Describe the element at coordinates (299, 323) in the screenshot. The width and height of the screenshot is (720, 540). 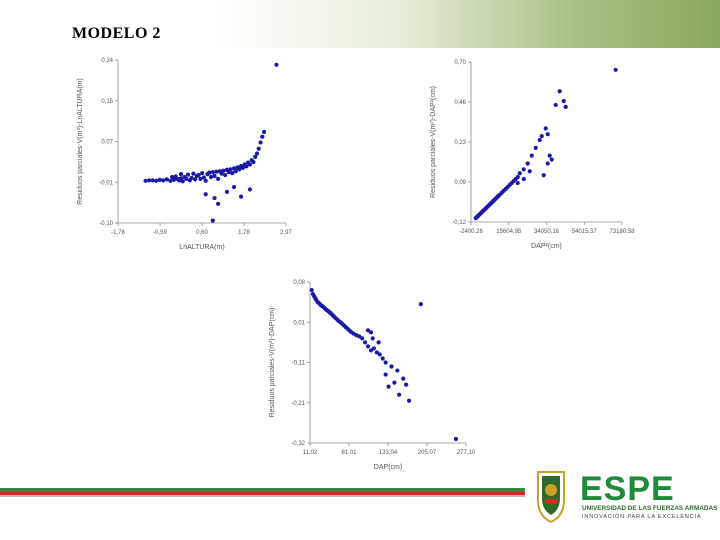
I see `y-tick-label: 0,01` at that location.